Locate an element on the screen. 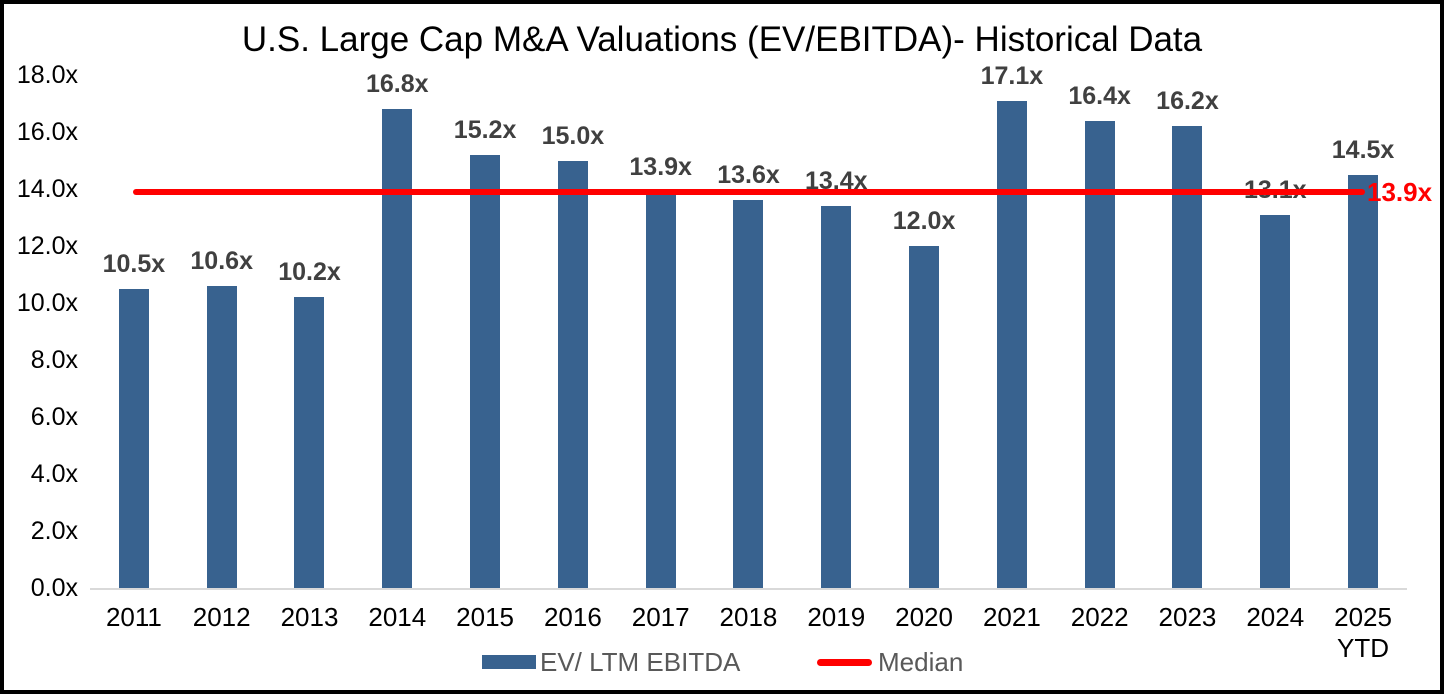 The image size is (1444, 694). bar-value-label: 15.2x is located at coordinates (485, 129).